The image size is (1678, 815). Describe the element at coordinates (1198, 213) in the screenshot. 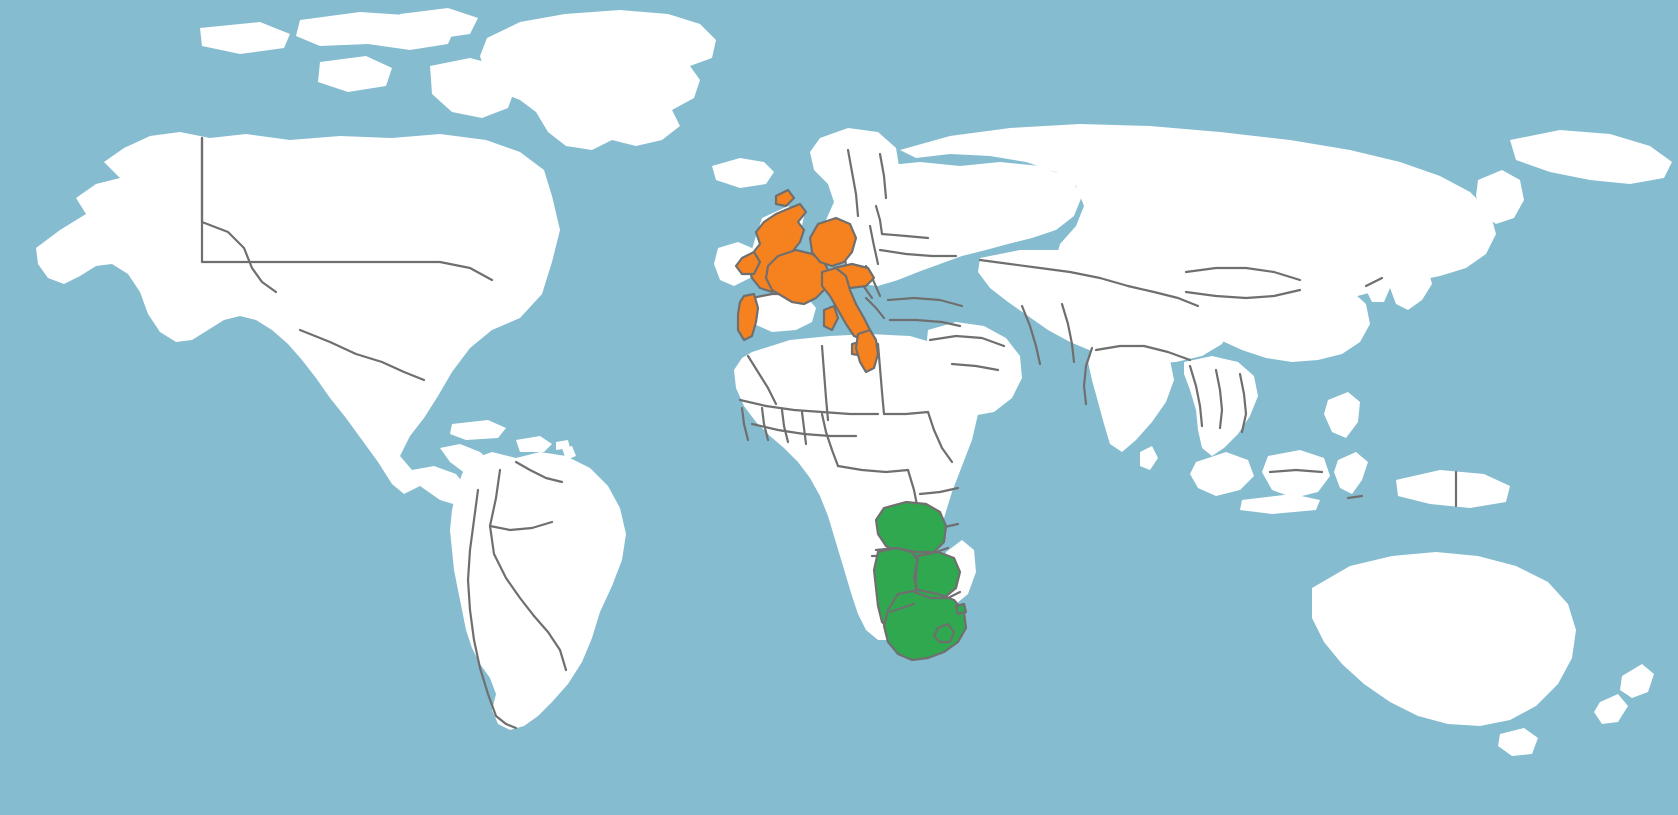

I see `landmass-russia-siberia` at that location.